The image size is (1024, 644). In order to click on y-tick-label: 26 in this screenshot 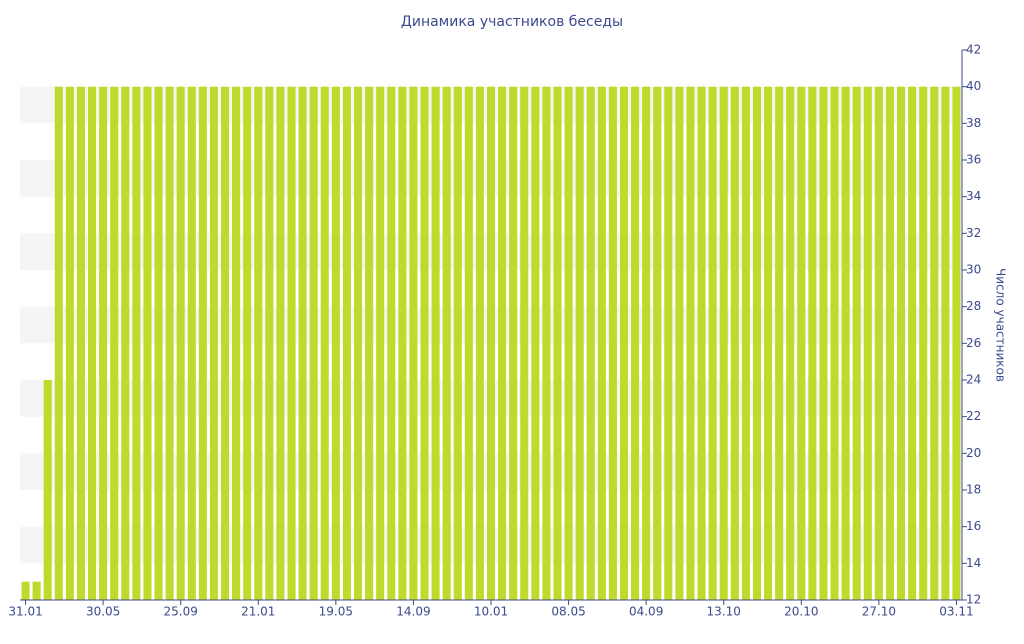, I will do `click(973, 343)`.